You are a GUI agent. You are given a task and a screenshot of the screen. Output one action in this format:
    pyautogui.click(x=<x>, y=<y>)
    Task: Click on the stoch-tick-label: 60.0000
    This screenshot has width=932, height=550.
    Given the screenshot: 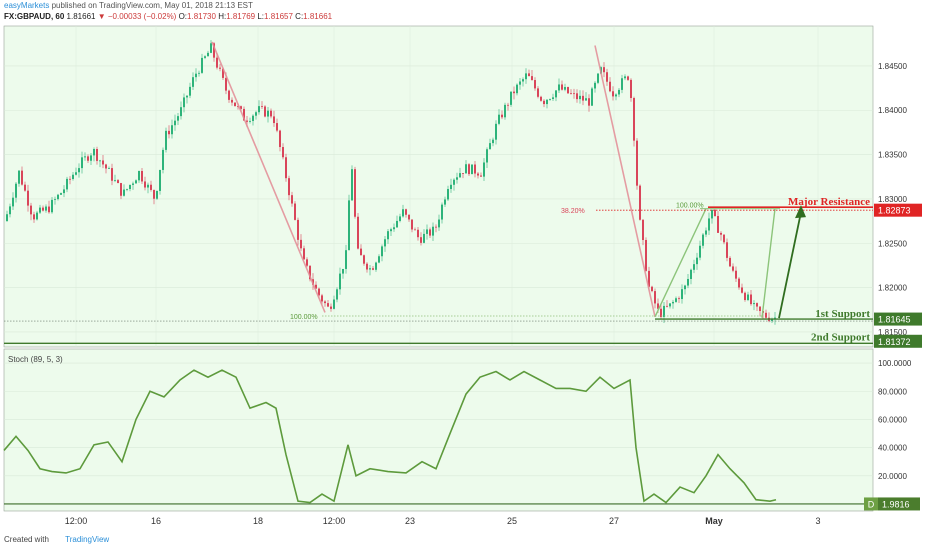 What is the action you would take?
    pyautogui.click(x=892, y=419)
    